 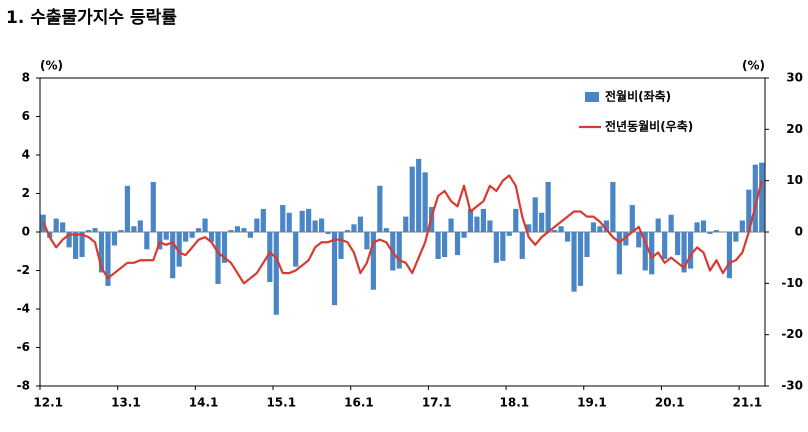 What do you see at coordinates (515, 403) in the screenshot?
I see `x-tick-label: 18.1` at bounding box center [515, 403].